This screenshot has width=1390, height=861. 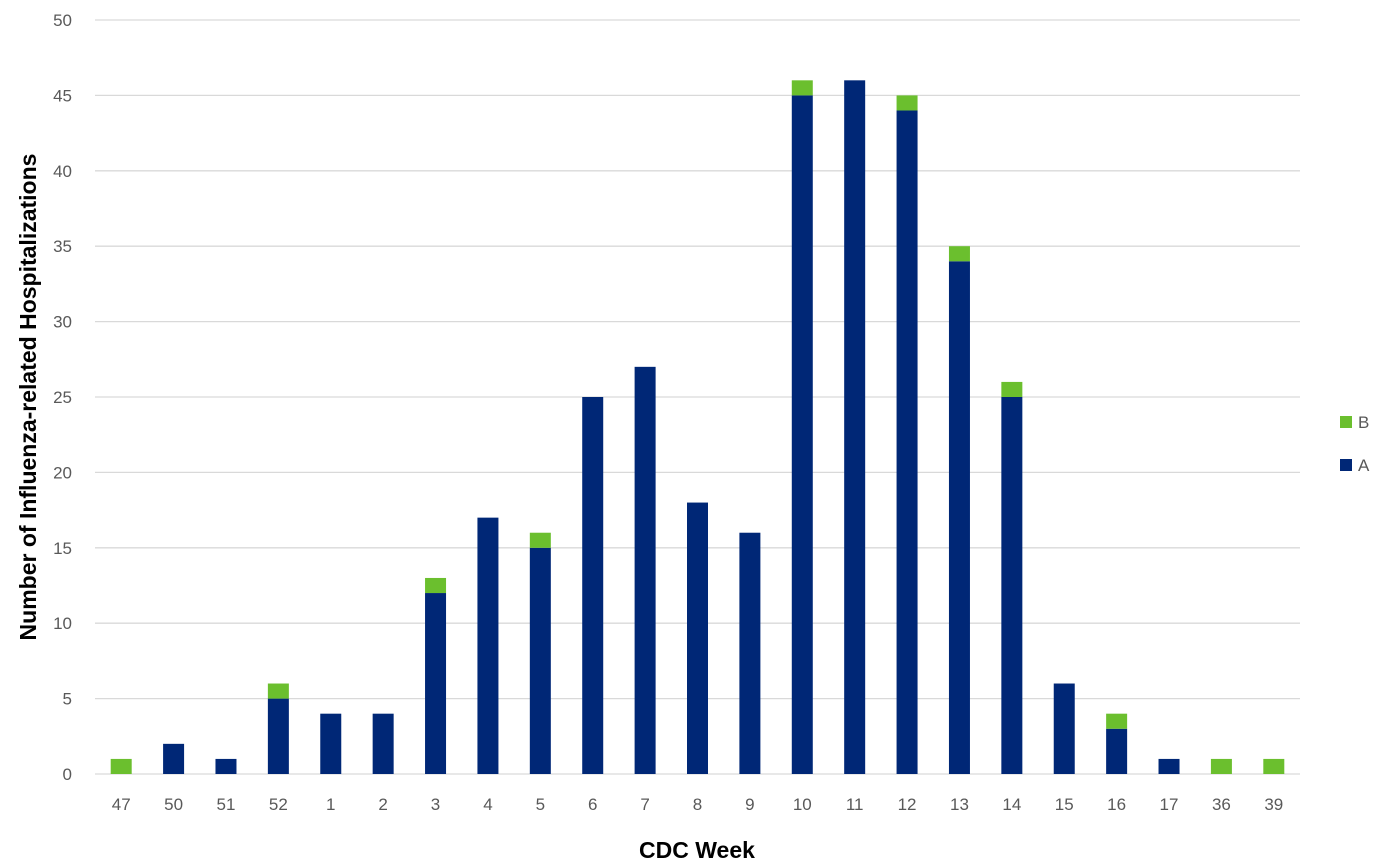 I want to click on x-tick-label: 8, so click(x=697, y=804).